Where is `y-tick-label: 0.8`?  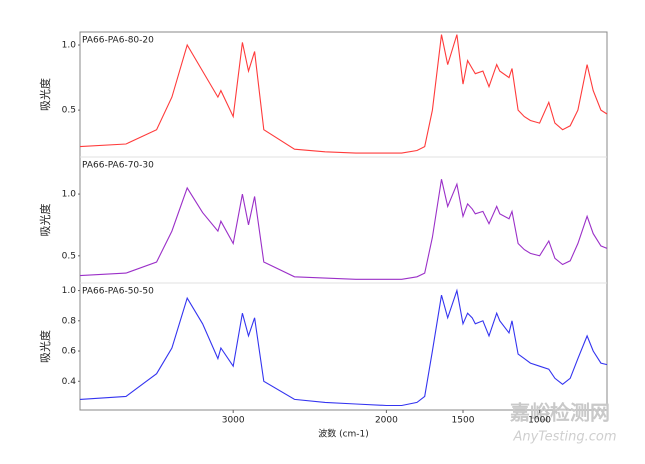 y-tick-label: 0.8 is located at coordinates (69, 321).